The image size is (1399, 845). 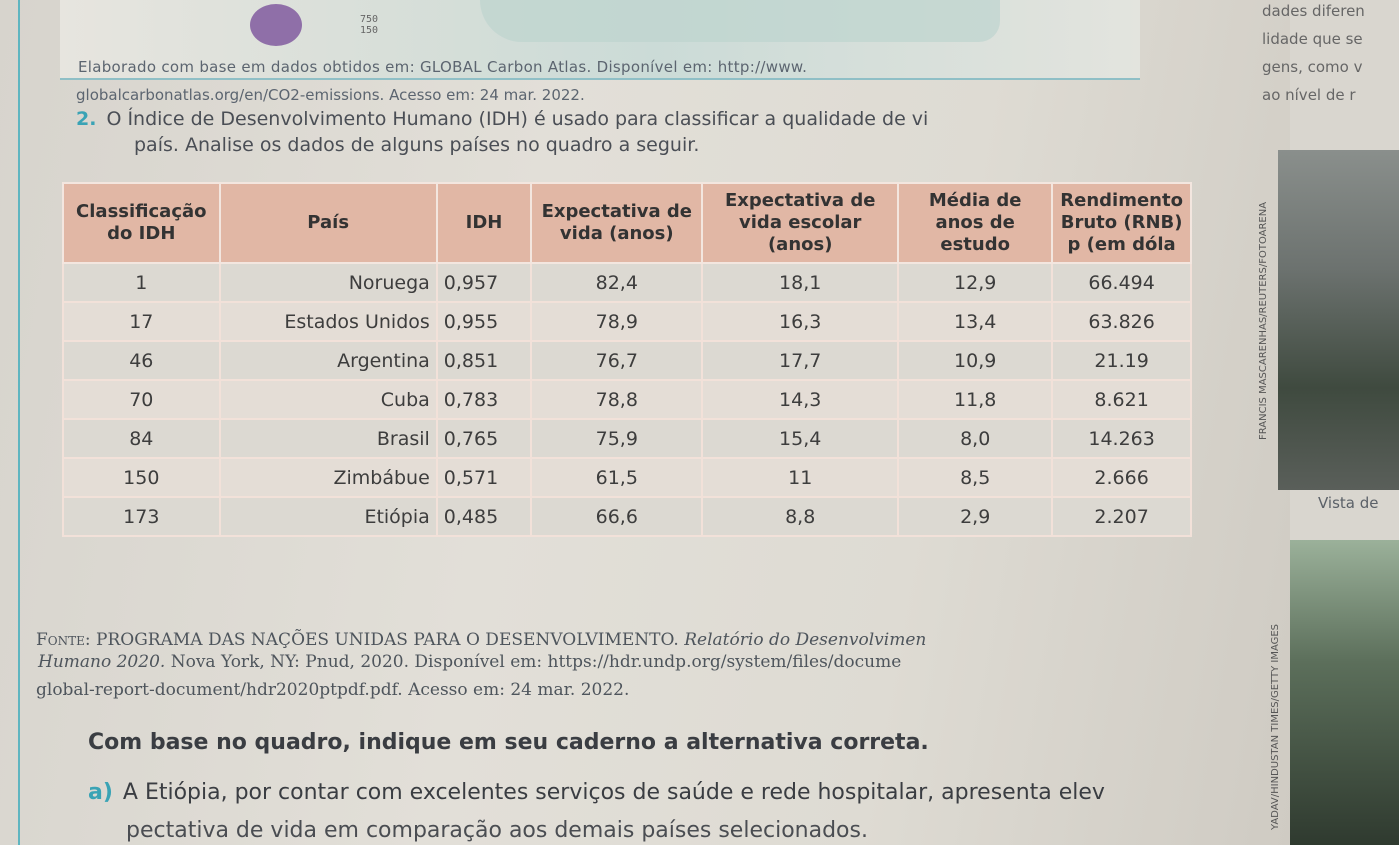 What do you see at coordinates (1348, 503) in the screenshot?
I see `photo-caption: Vista de` at bounding box center [1348, 503].